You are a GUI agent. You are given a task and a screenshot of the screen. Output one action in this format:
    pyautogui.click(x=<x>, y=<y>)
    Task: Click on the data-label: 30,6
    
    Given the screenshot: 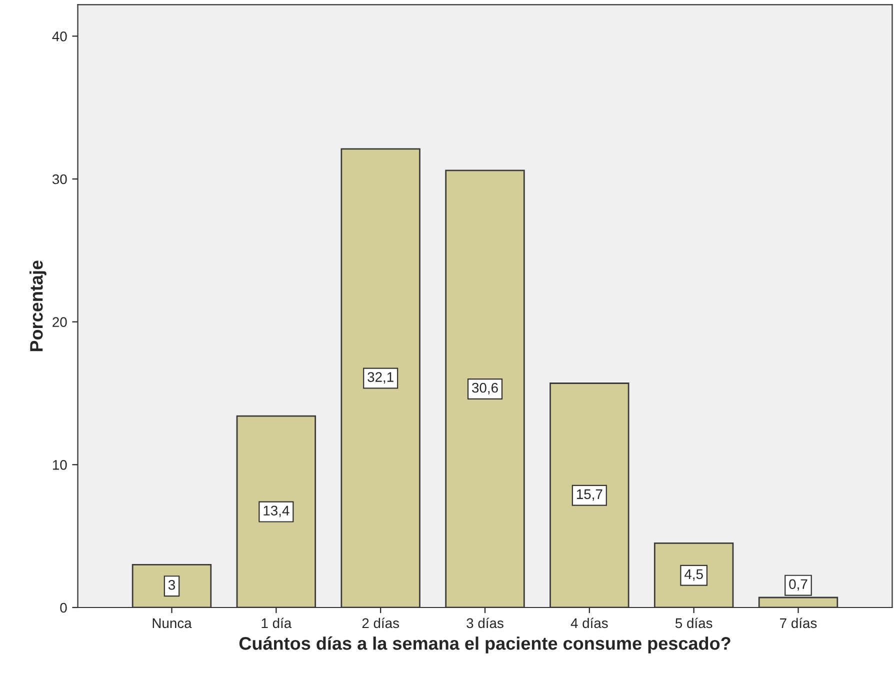 What is the action you would take?
    pyautogui.click(x=485, y=388)
    